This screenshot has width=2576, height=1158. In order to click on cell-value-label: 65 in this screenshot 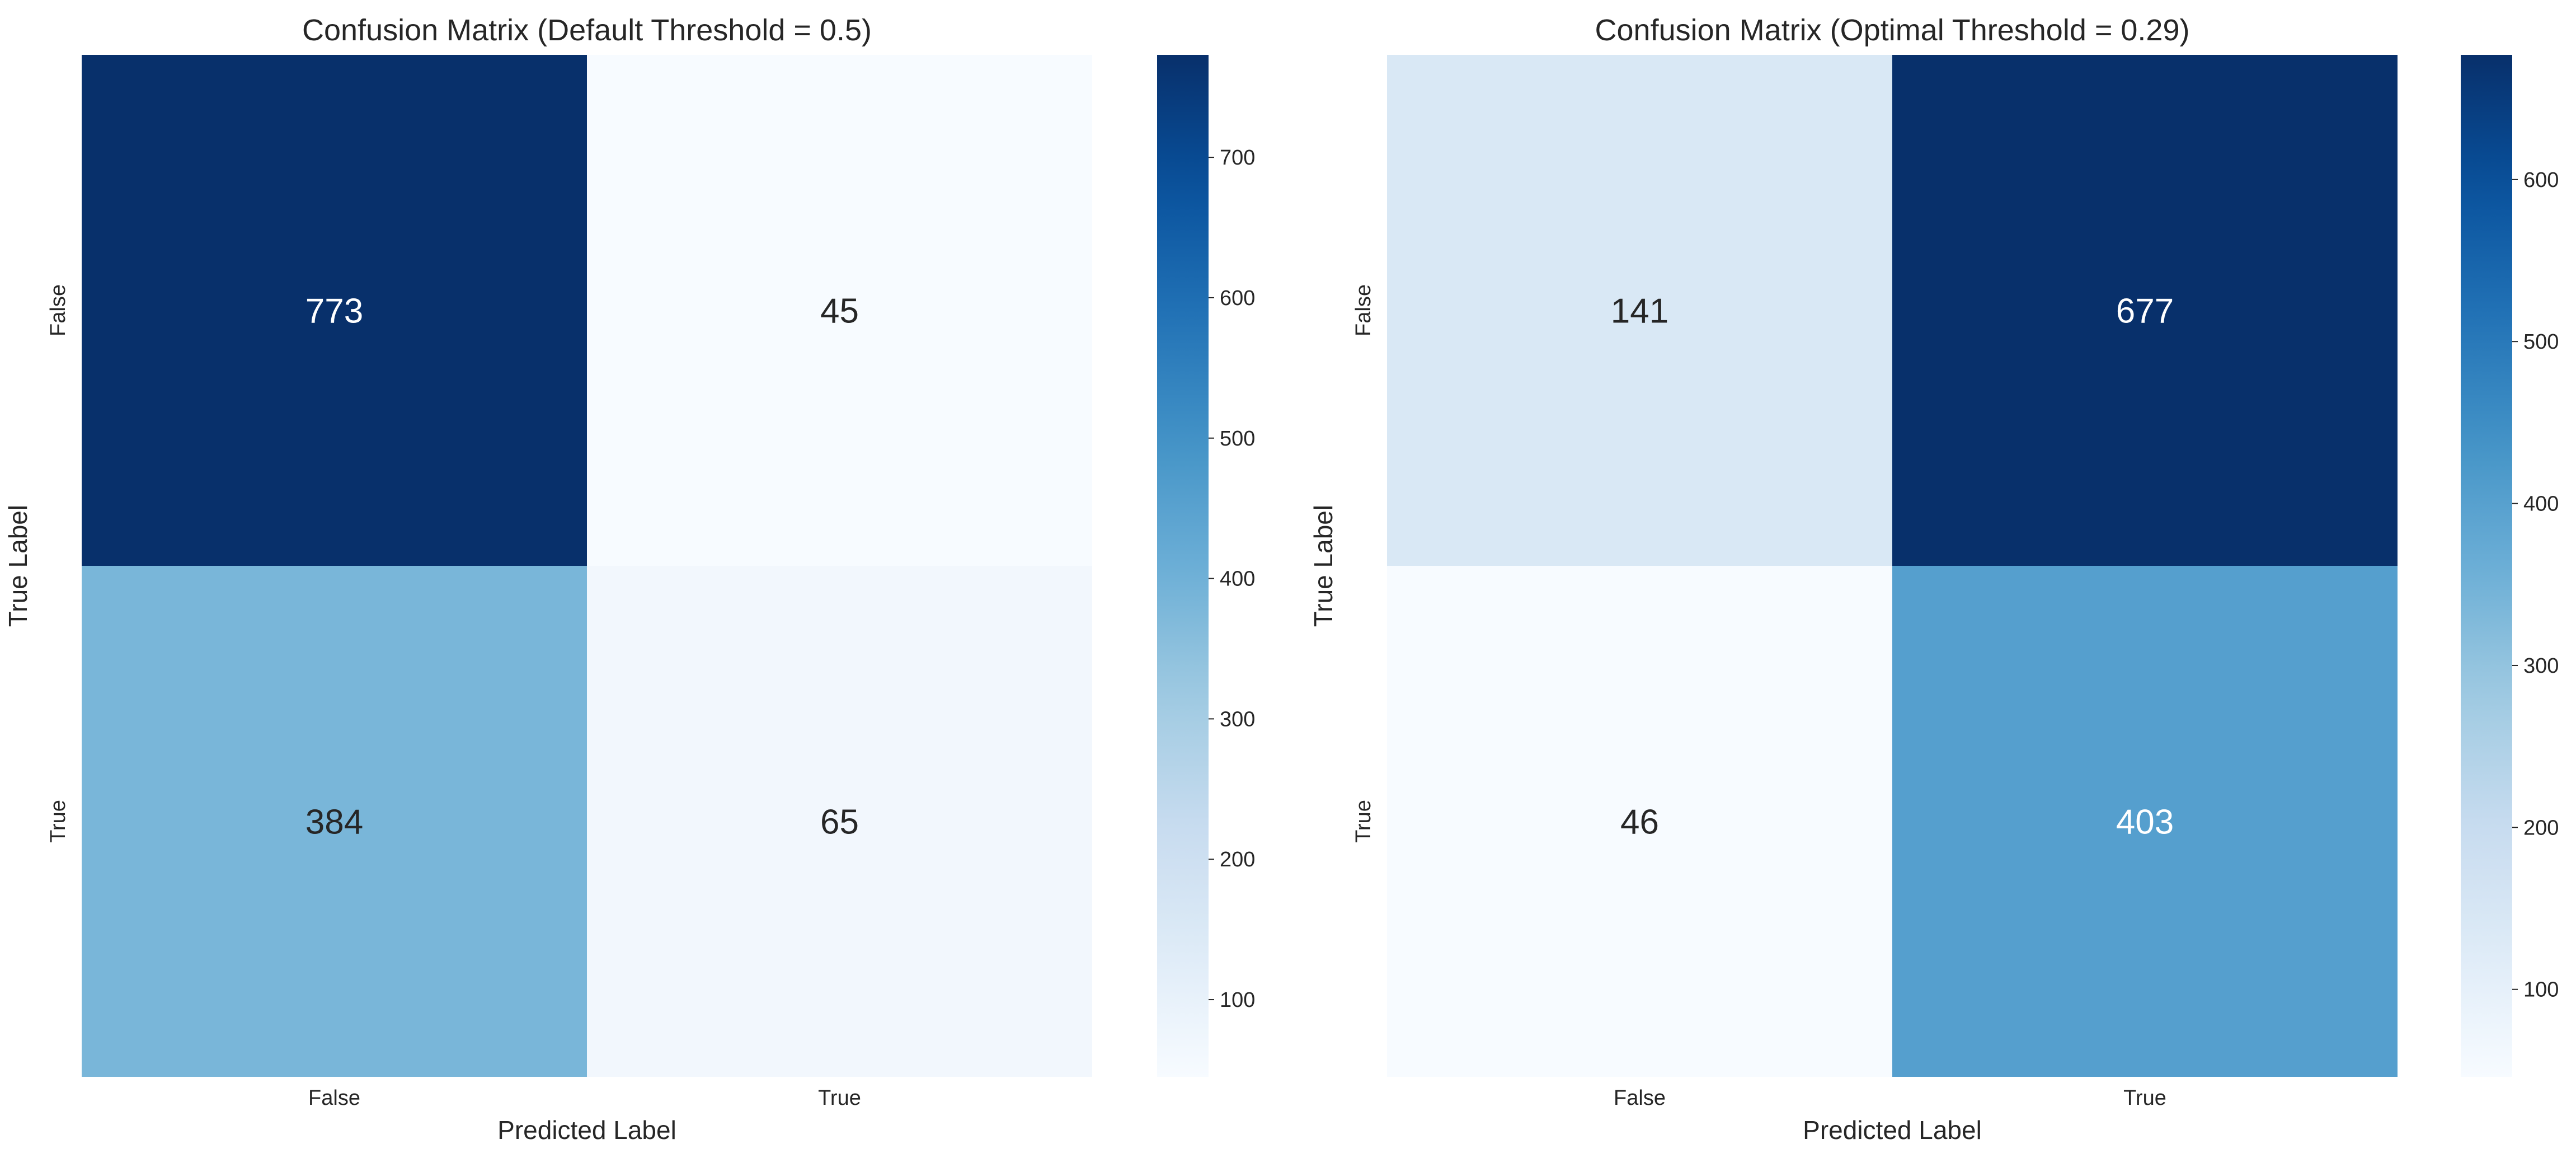, I will do `click(839, 822)`.